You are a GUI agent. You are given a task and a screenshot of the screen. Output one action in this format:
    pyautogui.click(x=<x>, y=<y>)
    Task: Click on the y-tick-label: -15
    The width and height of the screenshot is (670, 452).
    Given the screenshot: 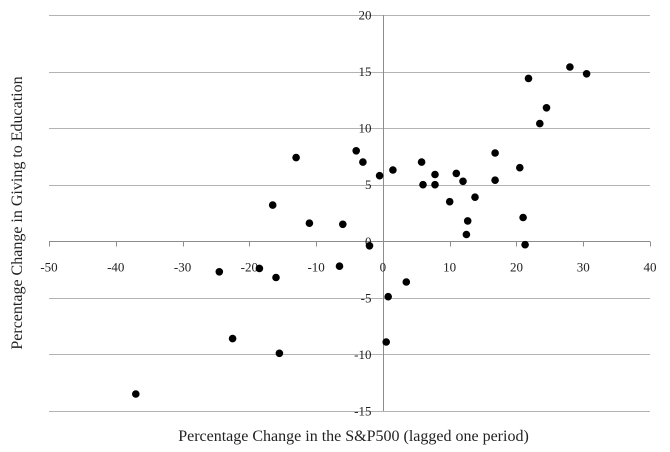 What is the action you would take?
    pyautogui.click(x=362, y=411)
    